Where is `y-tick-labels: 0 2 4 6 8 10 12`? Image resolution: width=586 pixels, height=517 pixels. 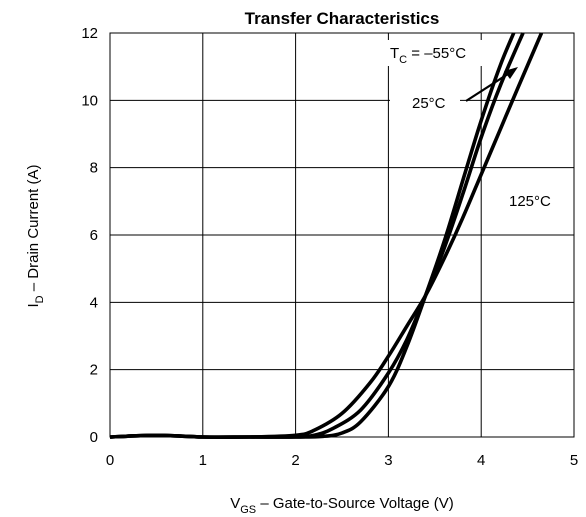 y-tick-labels: 0 2 4 6 8 10 12 is located at coordinates (89, 235).